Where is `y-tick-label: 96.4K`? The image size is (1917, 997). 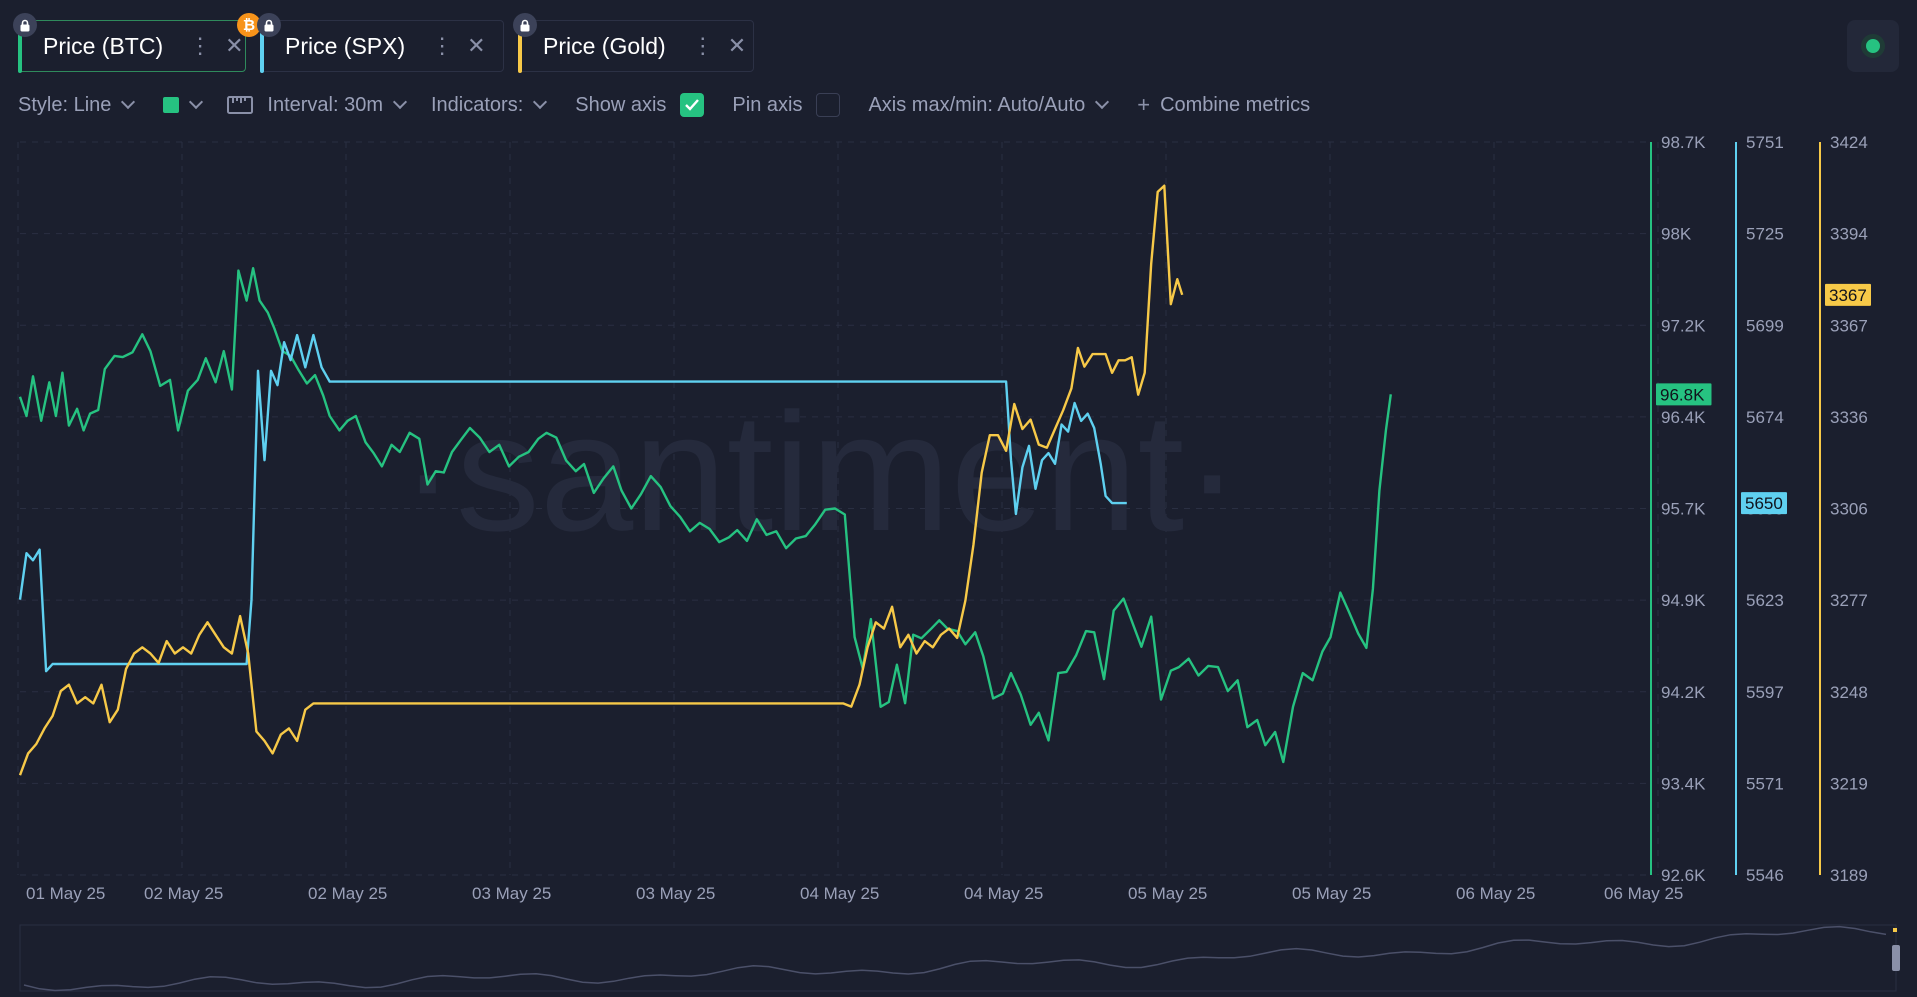 y-tick-label: 96.4K is located at coordinates (1683, 417).